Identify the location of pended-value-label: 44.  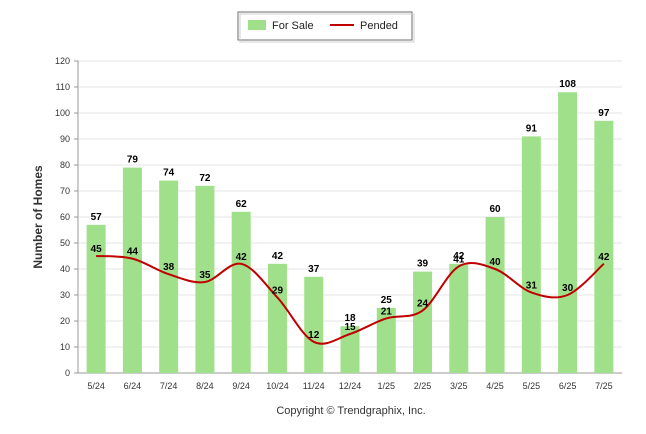
(133, 252).